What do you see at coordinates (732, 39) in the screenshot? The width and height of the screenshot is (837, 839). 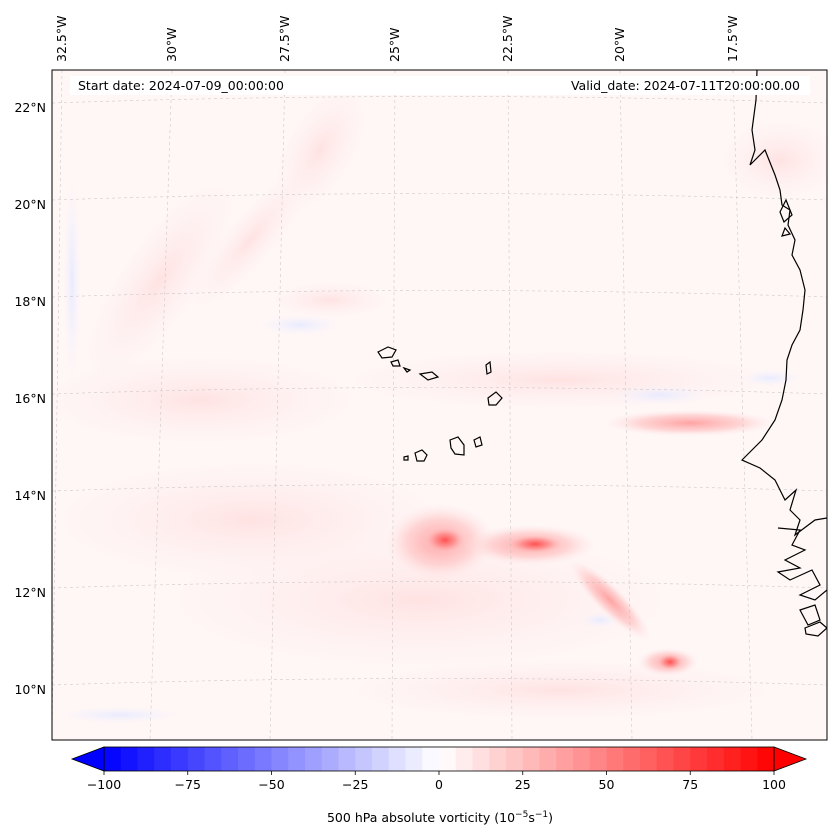 I see `lon-label: 17.5°W` at bounding box center [732, 39].